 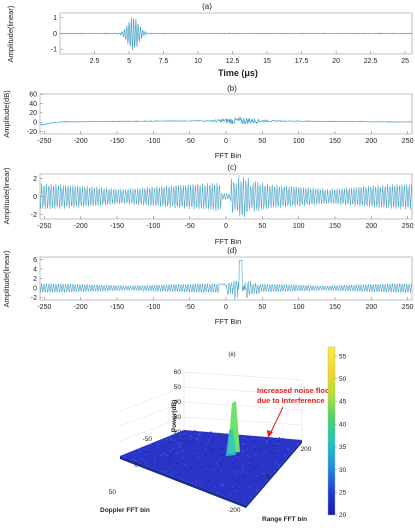 What do you see at coordinates (270, 434) in the screenshot?
I see `panel-e-annotation-arrowhead` at bounding box center [270, 434].